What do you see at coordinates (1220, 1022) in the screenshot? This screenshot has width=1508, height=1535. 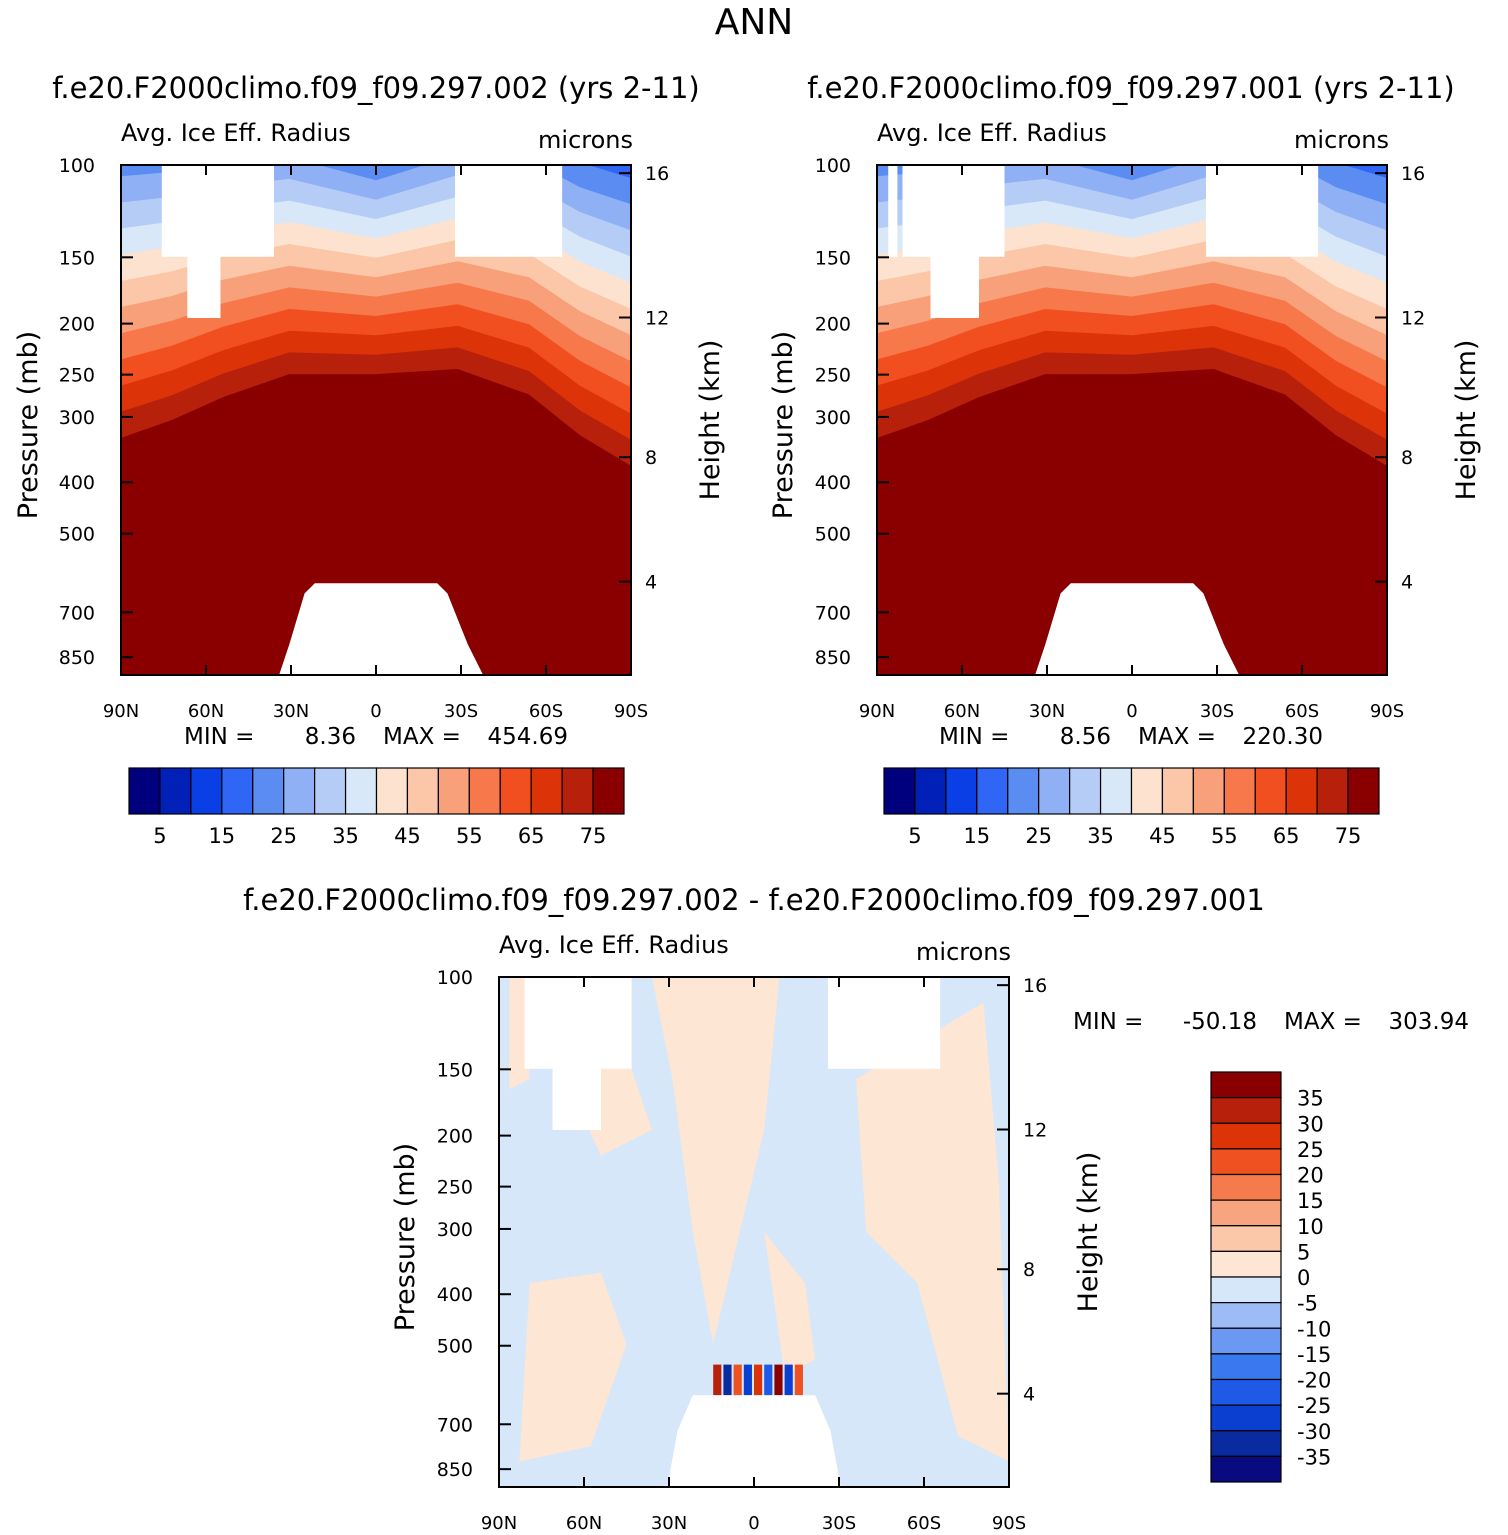 I see `min-value-diff: -50.18` at bounding box center [1220, 1022].